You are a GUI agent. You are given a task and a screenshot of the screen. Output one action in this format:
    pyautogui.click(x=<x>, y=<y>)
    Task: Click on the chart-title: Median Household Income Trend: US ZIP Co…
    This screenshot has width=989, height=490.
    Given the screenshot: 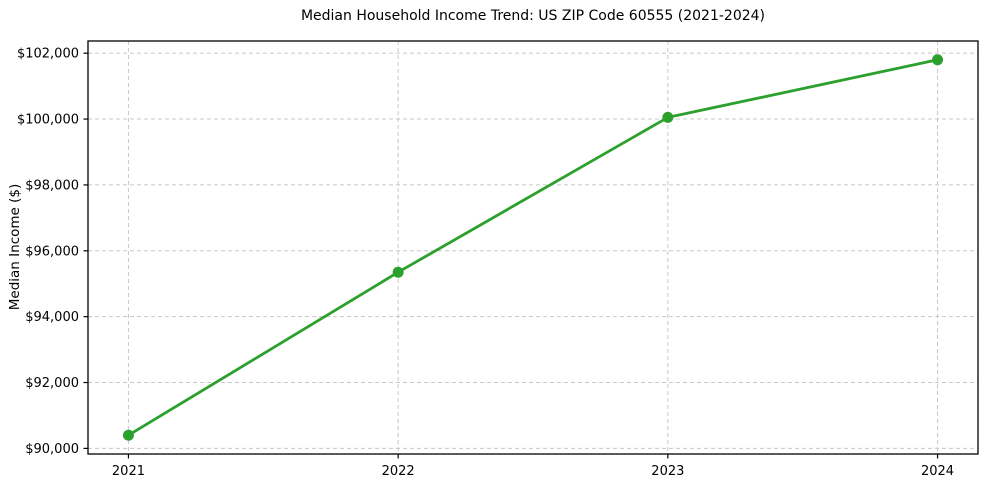 What is the action you would take?
    pyautogui.click(x=533, y=16)
    